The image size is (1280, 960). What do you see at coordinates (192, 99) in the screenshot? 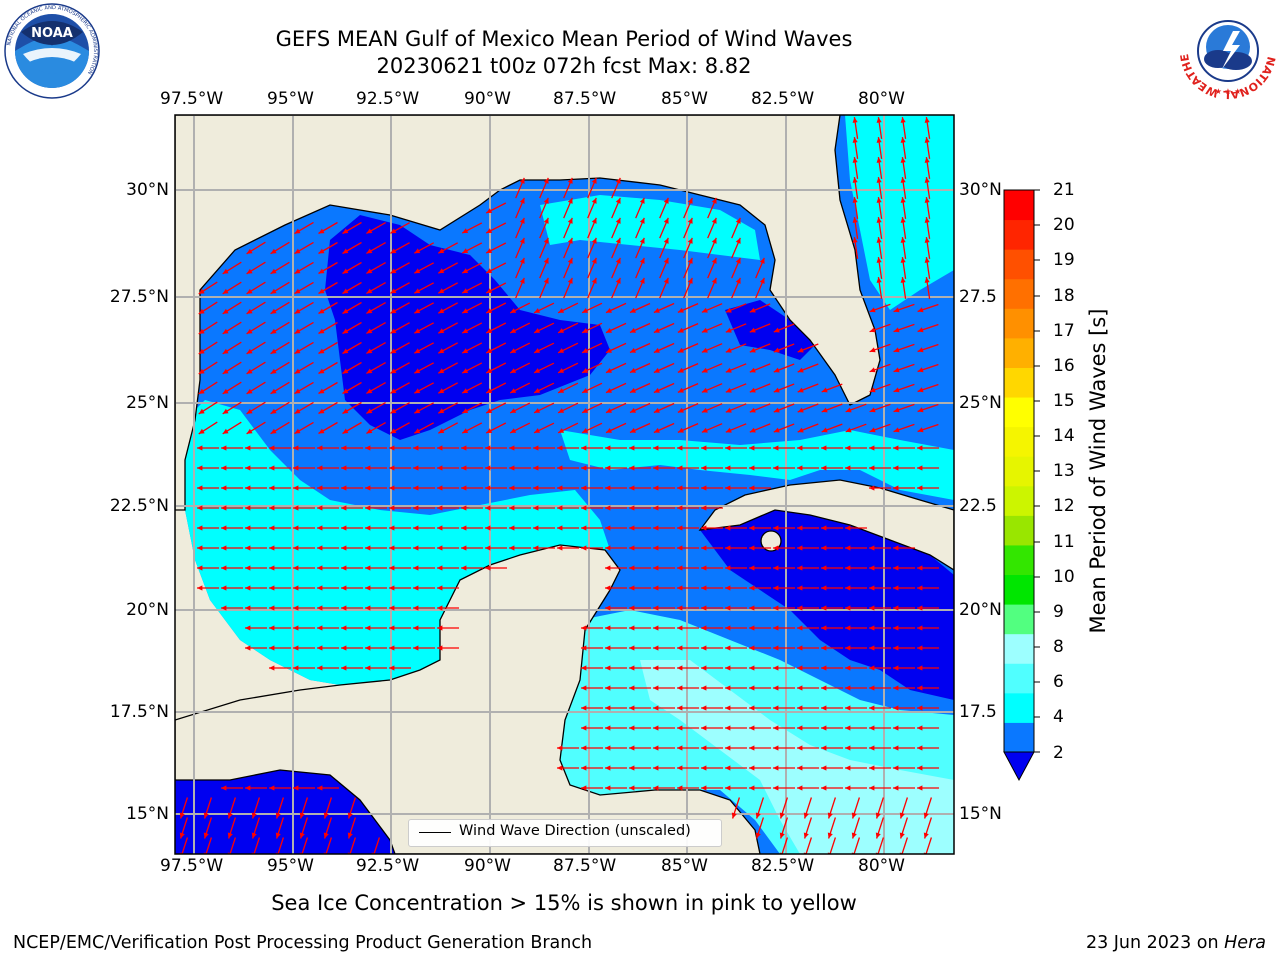
I see `lon-label: 97.5°W` at bounding box center [192, 99].